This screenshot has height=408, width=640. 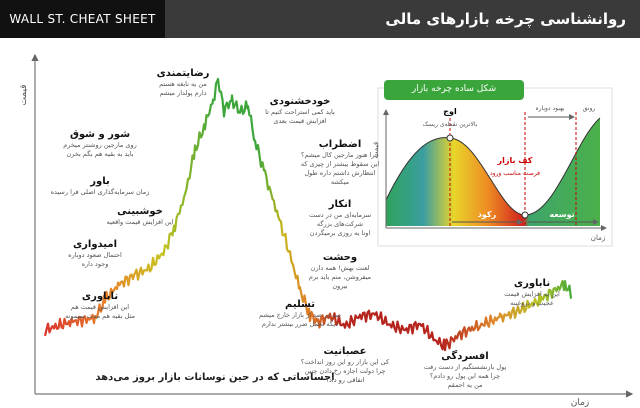 What do you see at coordinates (340, 155) in the screenshot?
I see `stage-text: چرا هنوز مارجین کال میشم؟` at bounding box center [340, 155].